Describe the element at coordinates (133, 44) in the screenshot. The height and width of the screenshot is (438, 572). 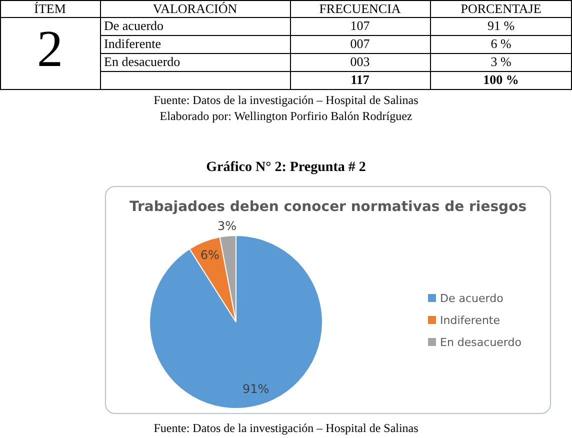
I see `text: Indiferente` at that location.